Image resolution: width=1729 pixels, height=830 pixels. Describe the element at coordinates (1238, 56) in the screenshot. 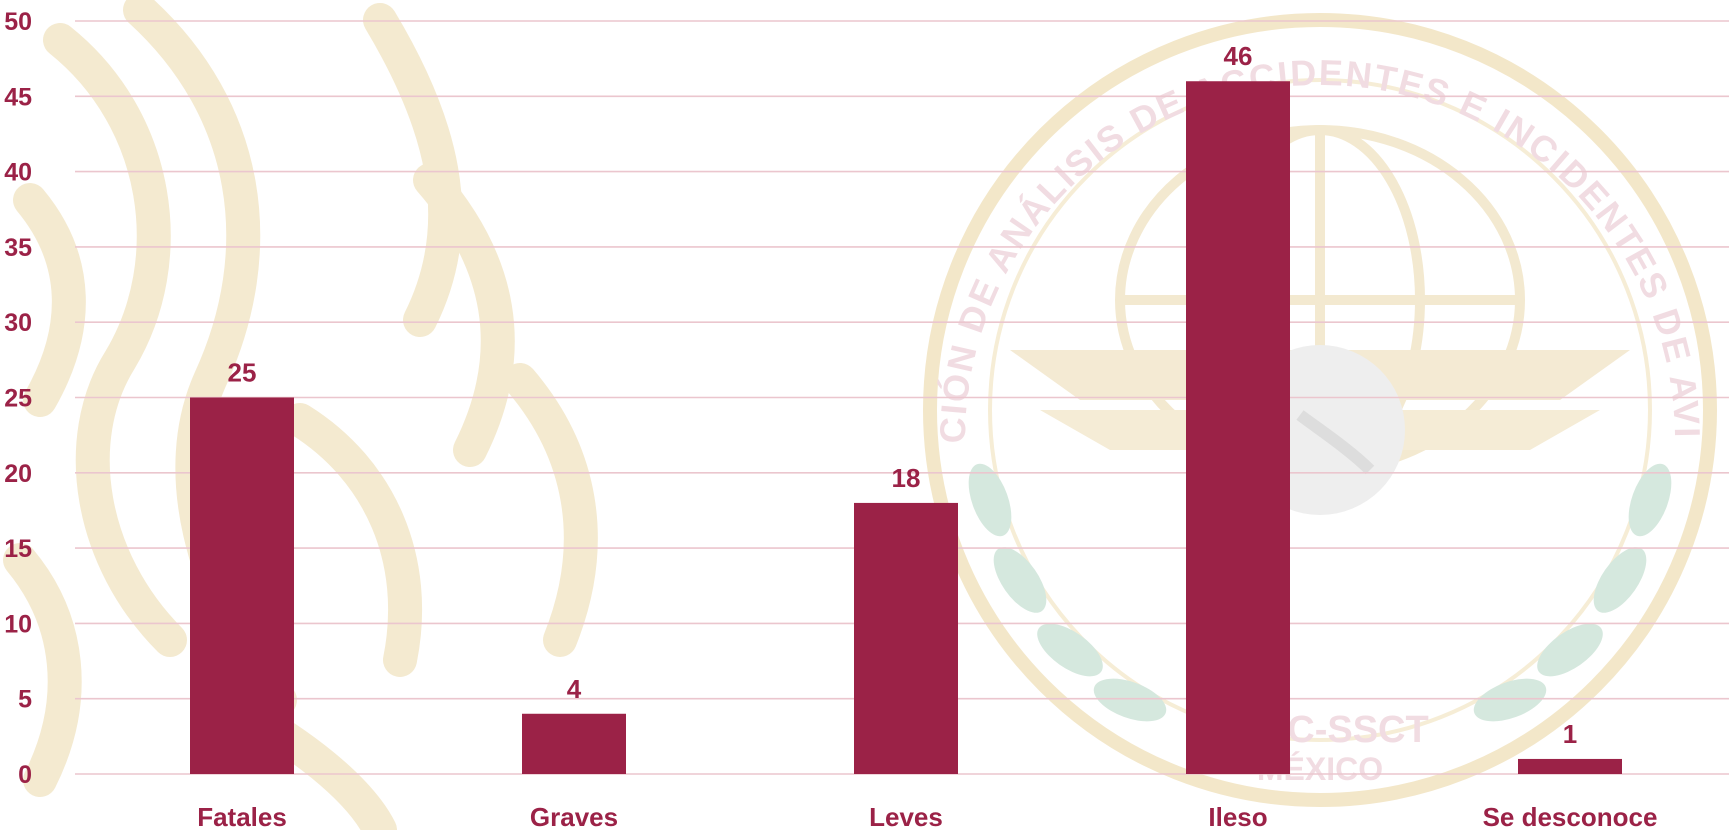

I see `data-label: 46` at that location.